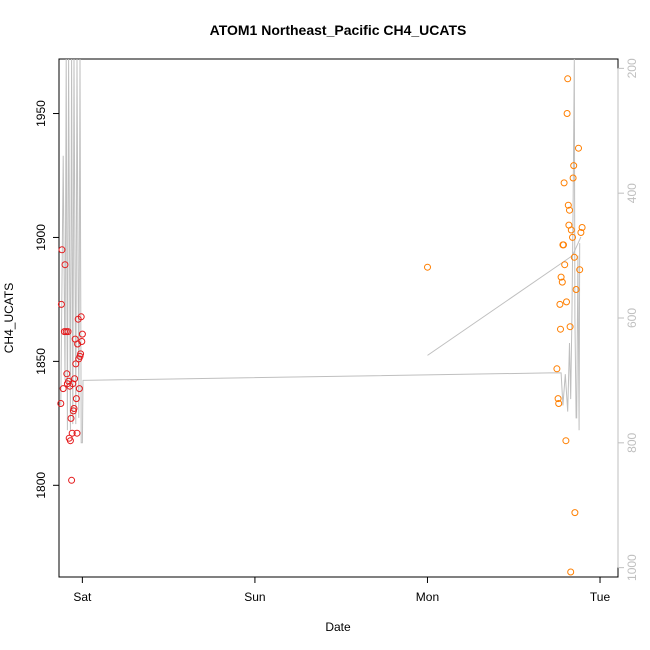 The height and width of the screenshot is (650, 650). What do you see at coordinates (41, 485) in the screenshot?
I see `y-tick-label: 1800` at bounding box center [41, 485].